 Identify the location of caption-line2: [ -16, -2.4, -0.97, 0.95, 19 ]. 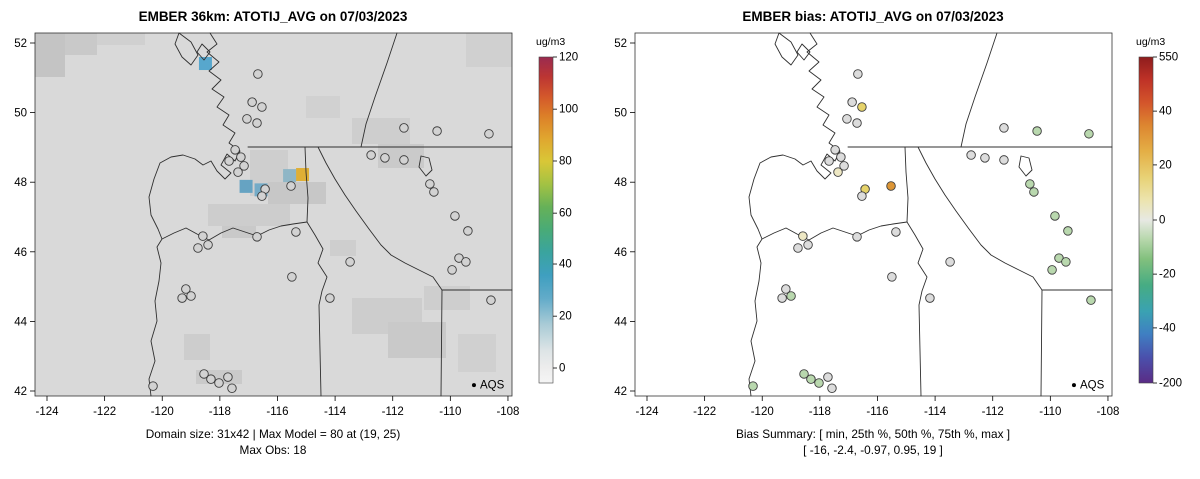
(873, 450).